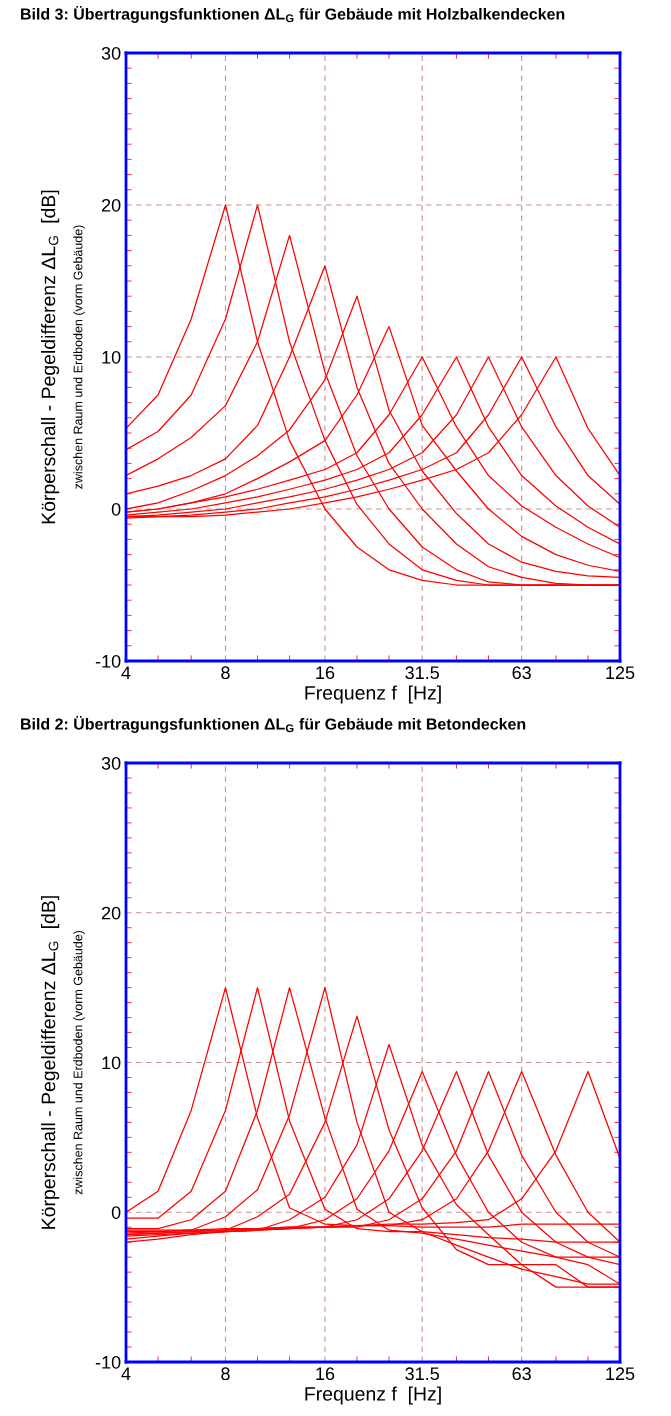 The image size is (671, 1416). Describe the element at coordinates (293, 14) in the screenshot. I see `chart-title: Bild 3: Übertragungsfunktionen ΔL$_{G}$ für Gebäude mit Holzbalkendecken` at that location.